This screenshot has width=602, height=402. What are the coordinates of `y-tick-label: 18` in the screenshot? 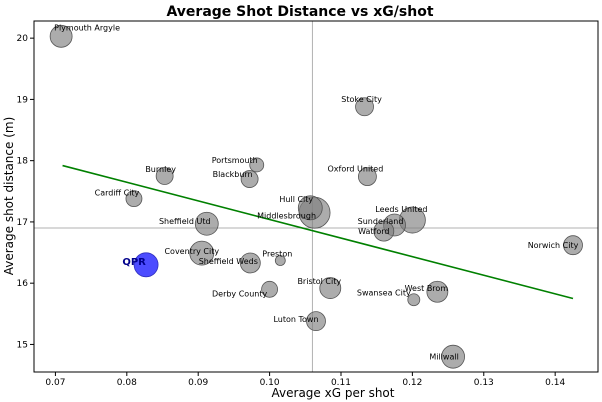 It's located at (23, 162).